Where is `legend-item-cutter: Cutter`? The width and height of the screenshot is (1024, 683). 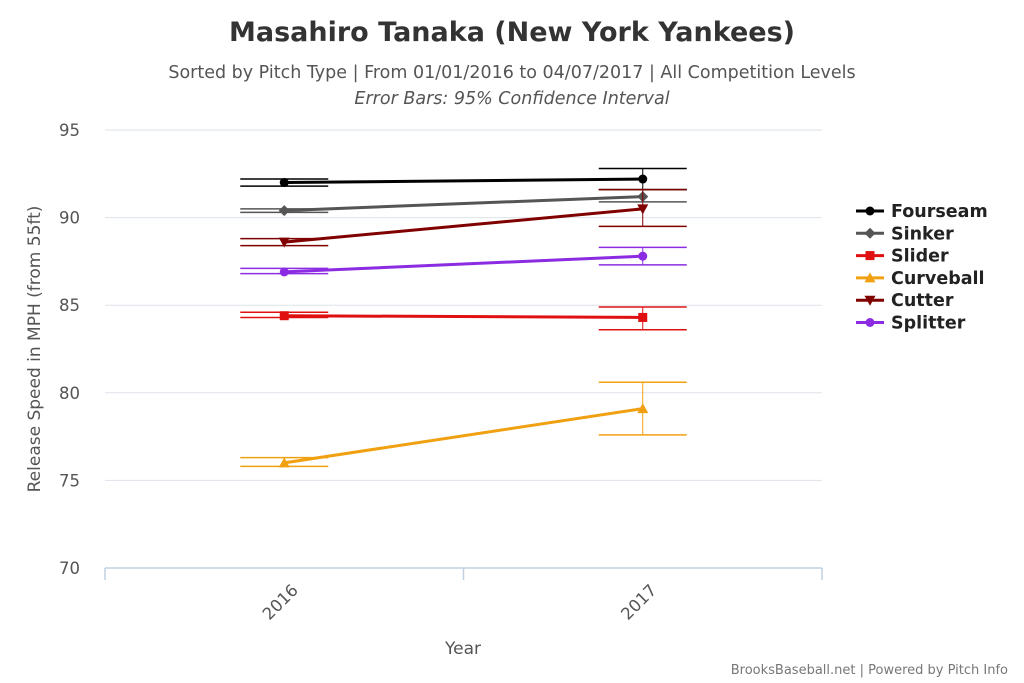
legend-item-cutter: Cutter is located at coordinates (905, 301).